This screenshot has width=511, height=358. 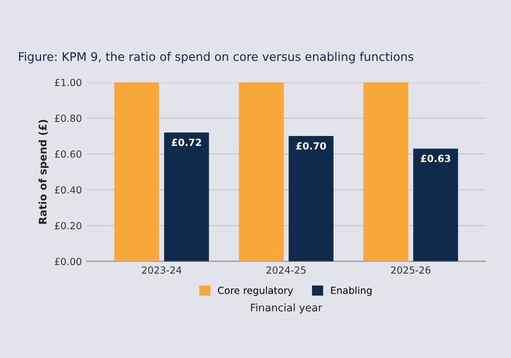 What do you see at coordinates (68, 226) in the screenshot?
I see `y-tick-label: £0.20` at bounding box center [68, 226].